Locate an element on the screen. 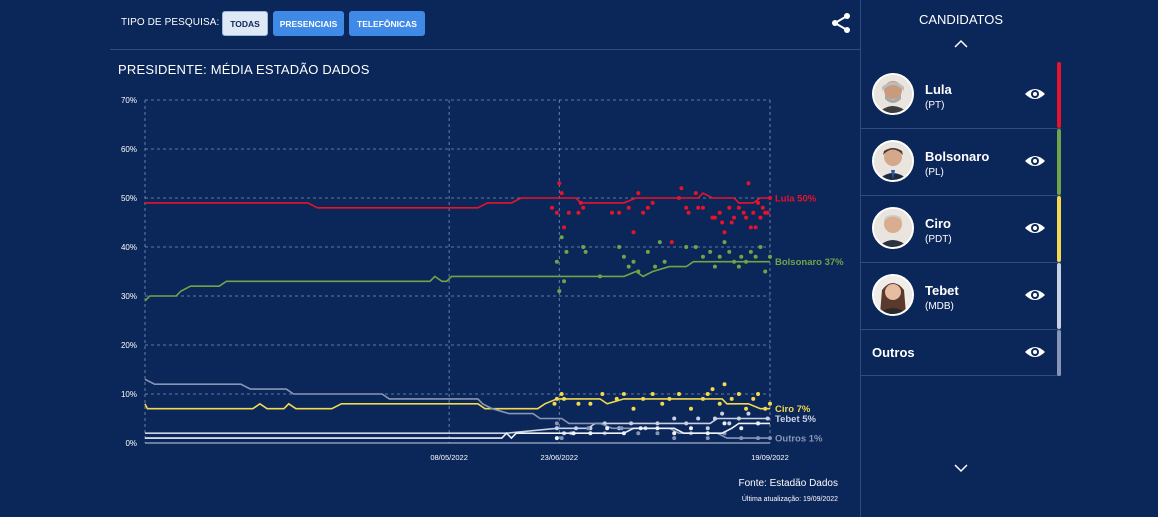 The image size is (1158, 517). filter-presenciais-button: PRESENCIAIS is located at coordinates (308, 23).